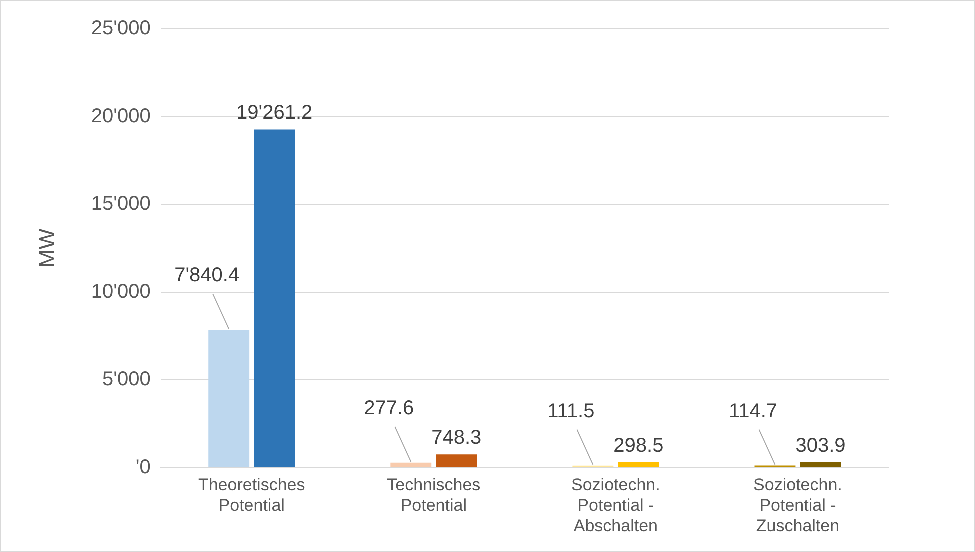 The height and width of the screenshot is (552, 975). What do you see at coordinates (753, 411) in the screenshot?
I see `data-label: 114.7` at bounding box center [753, 411].